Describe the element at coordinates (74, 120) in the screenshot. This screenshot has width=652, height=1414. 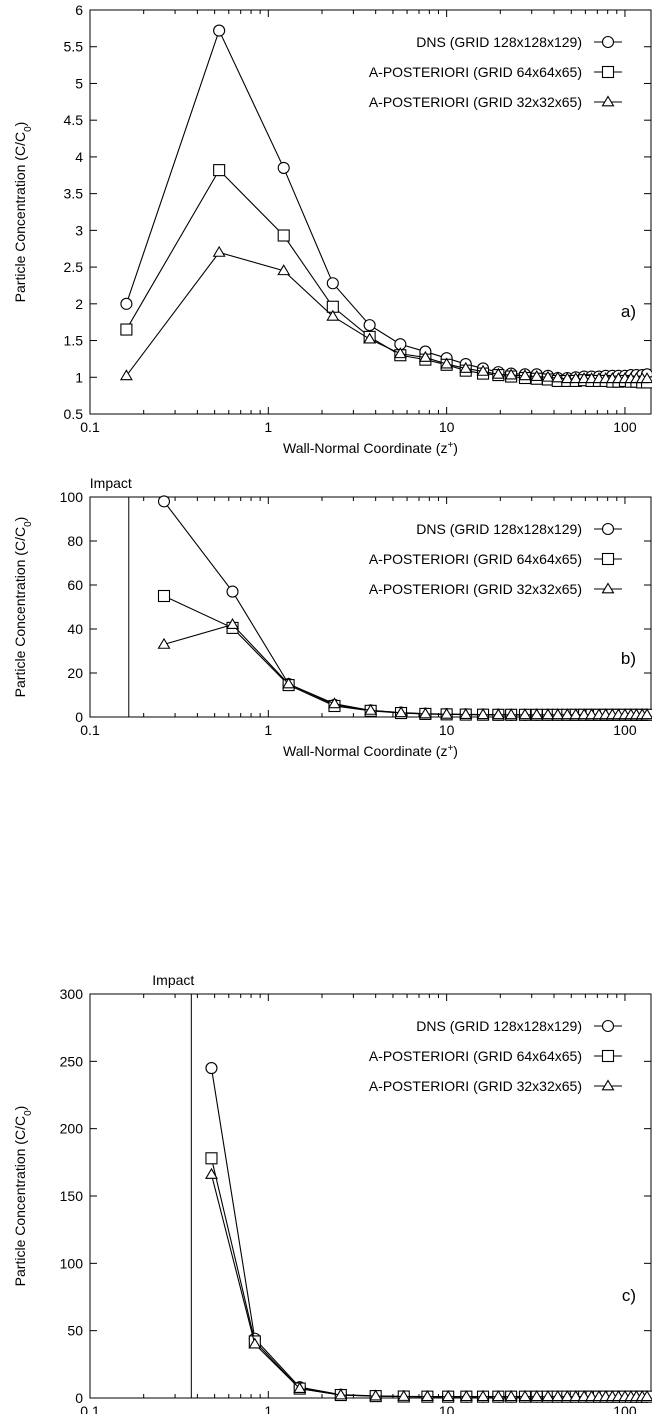
I see `y-tick-label: 4.5` at that location.